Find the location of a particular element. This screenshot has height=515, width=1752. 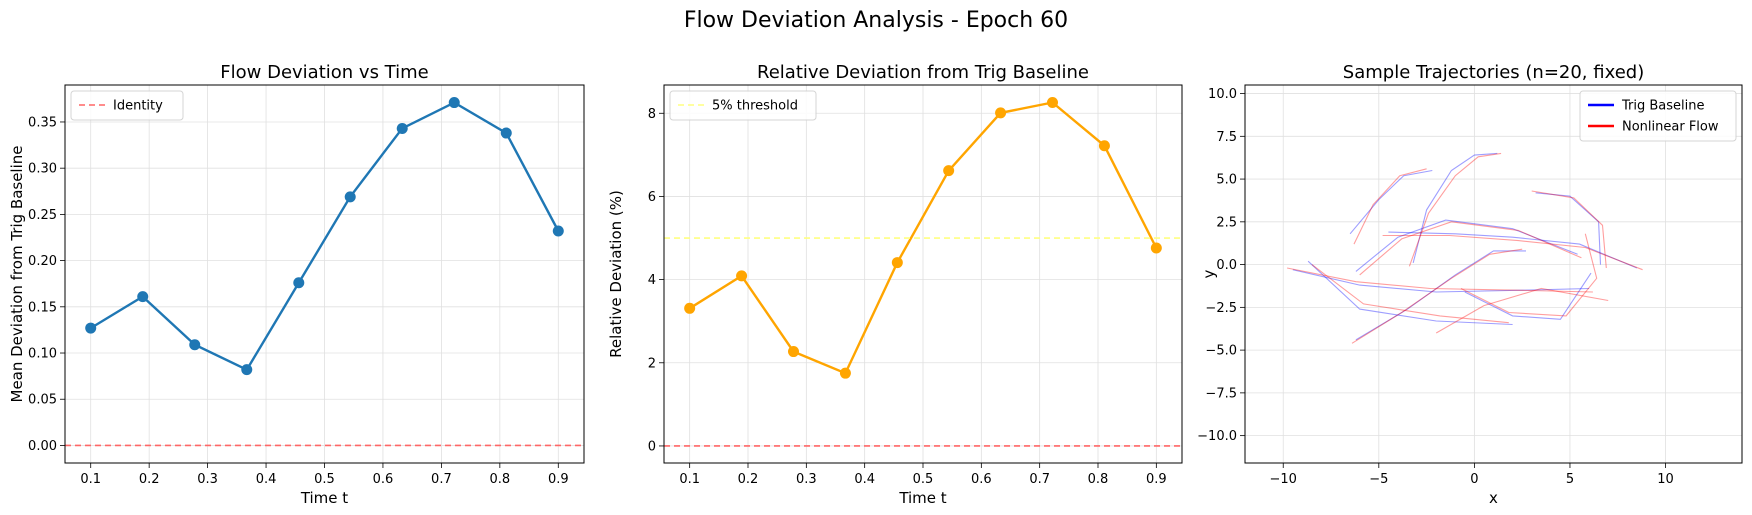

y-tick-label: 4 is located at coordinates (652, 280).